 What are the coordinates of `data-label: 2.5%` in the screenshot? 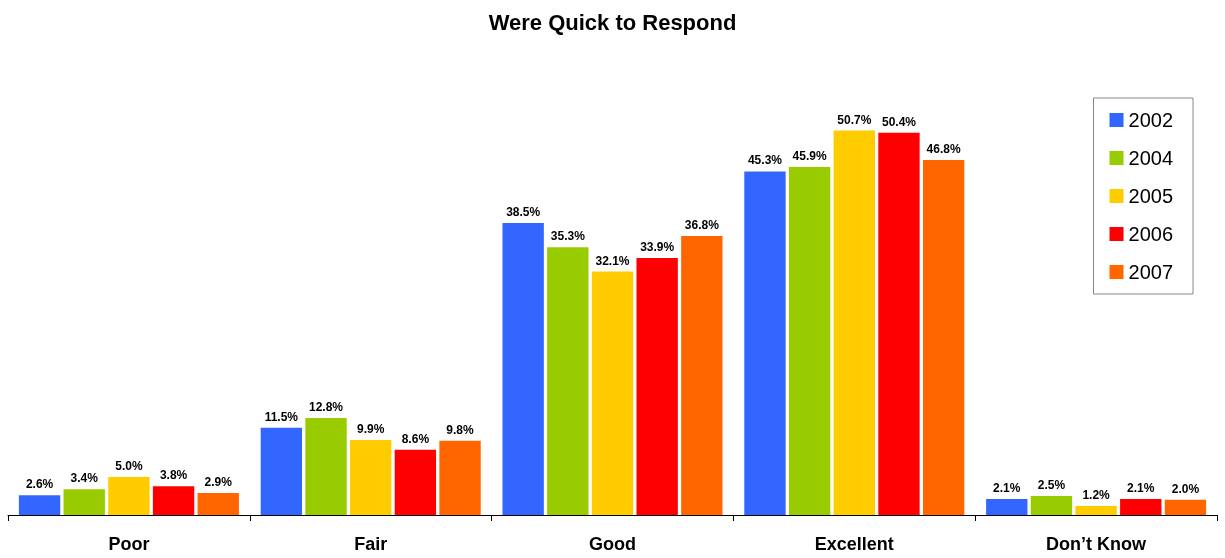 It's located at (1051, 485).